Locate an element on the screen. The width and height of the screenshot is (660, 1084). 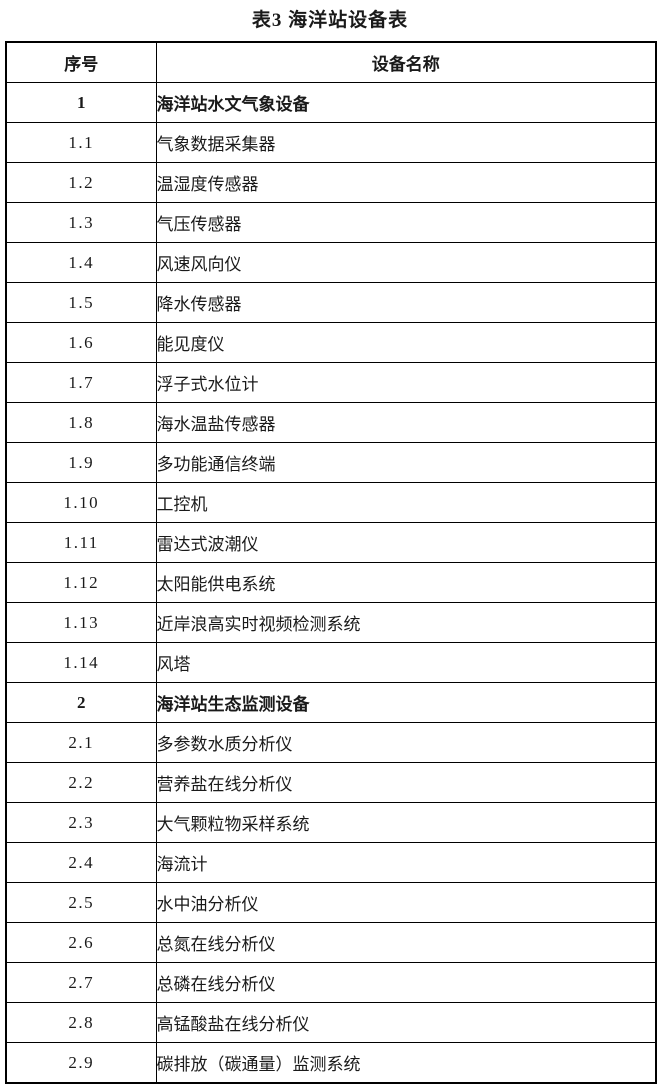
row-serial: 1.14 is located at coordinates (81, 662).